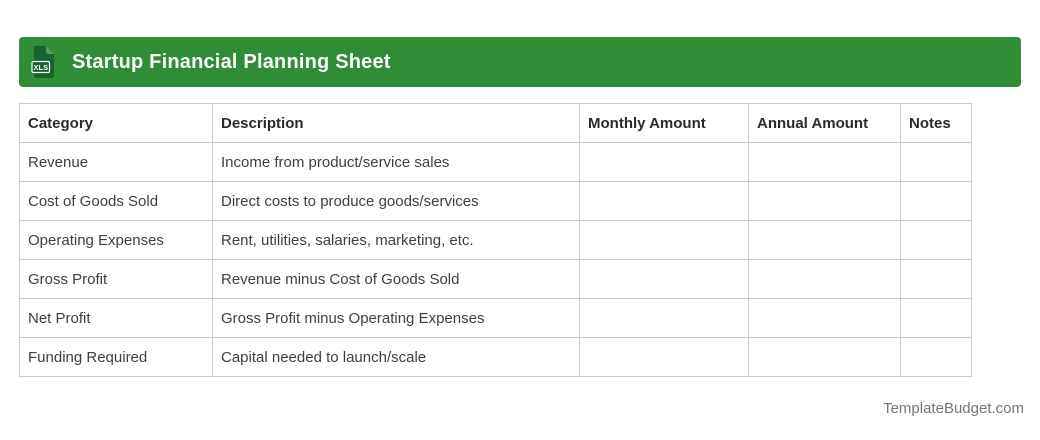 The height and width of the screenshot is (440, 1040). I want to click on cell-description: Gross Profit minus Operating Expenses, so click(396, 318).